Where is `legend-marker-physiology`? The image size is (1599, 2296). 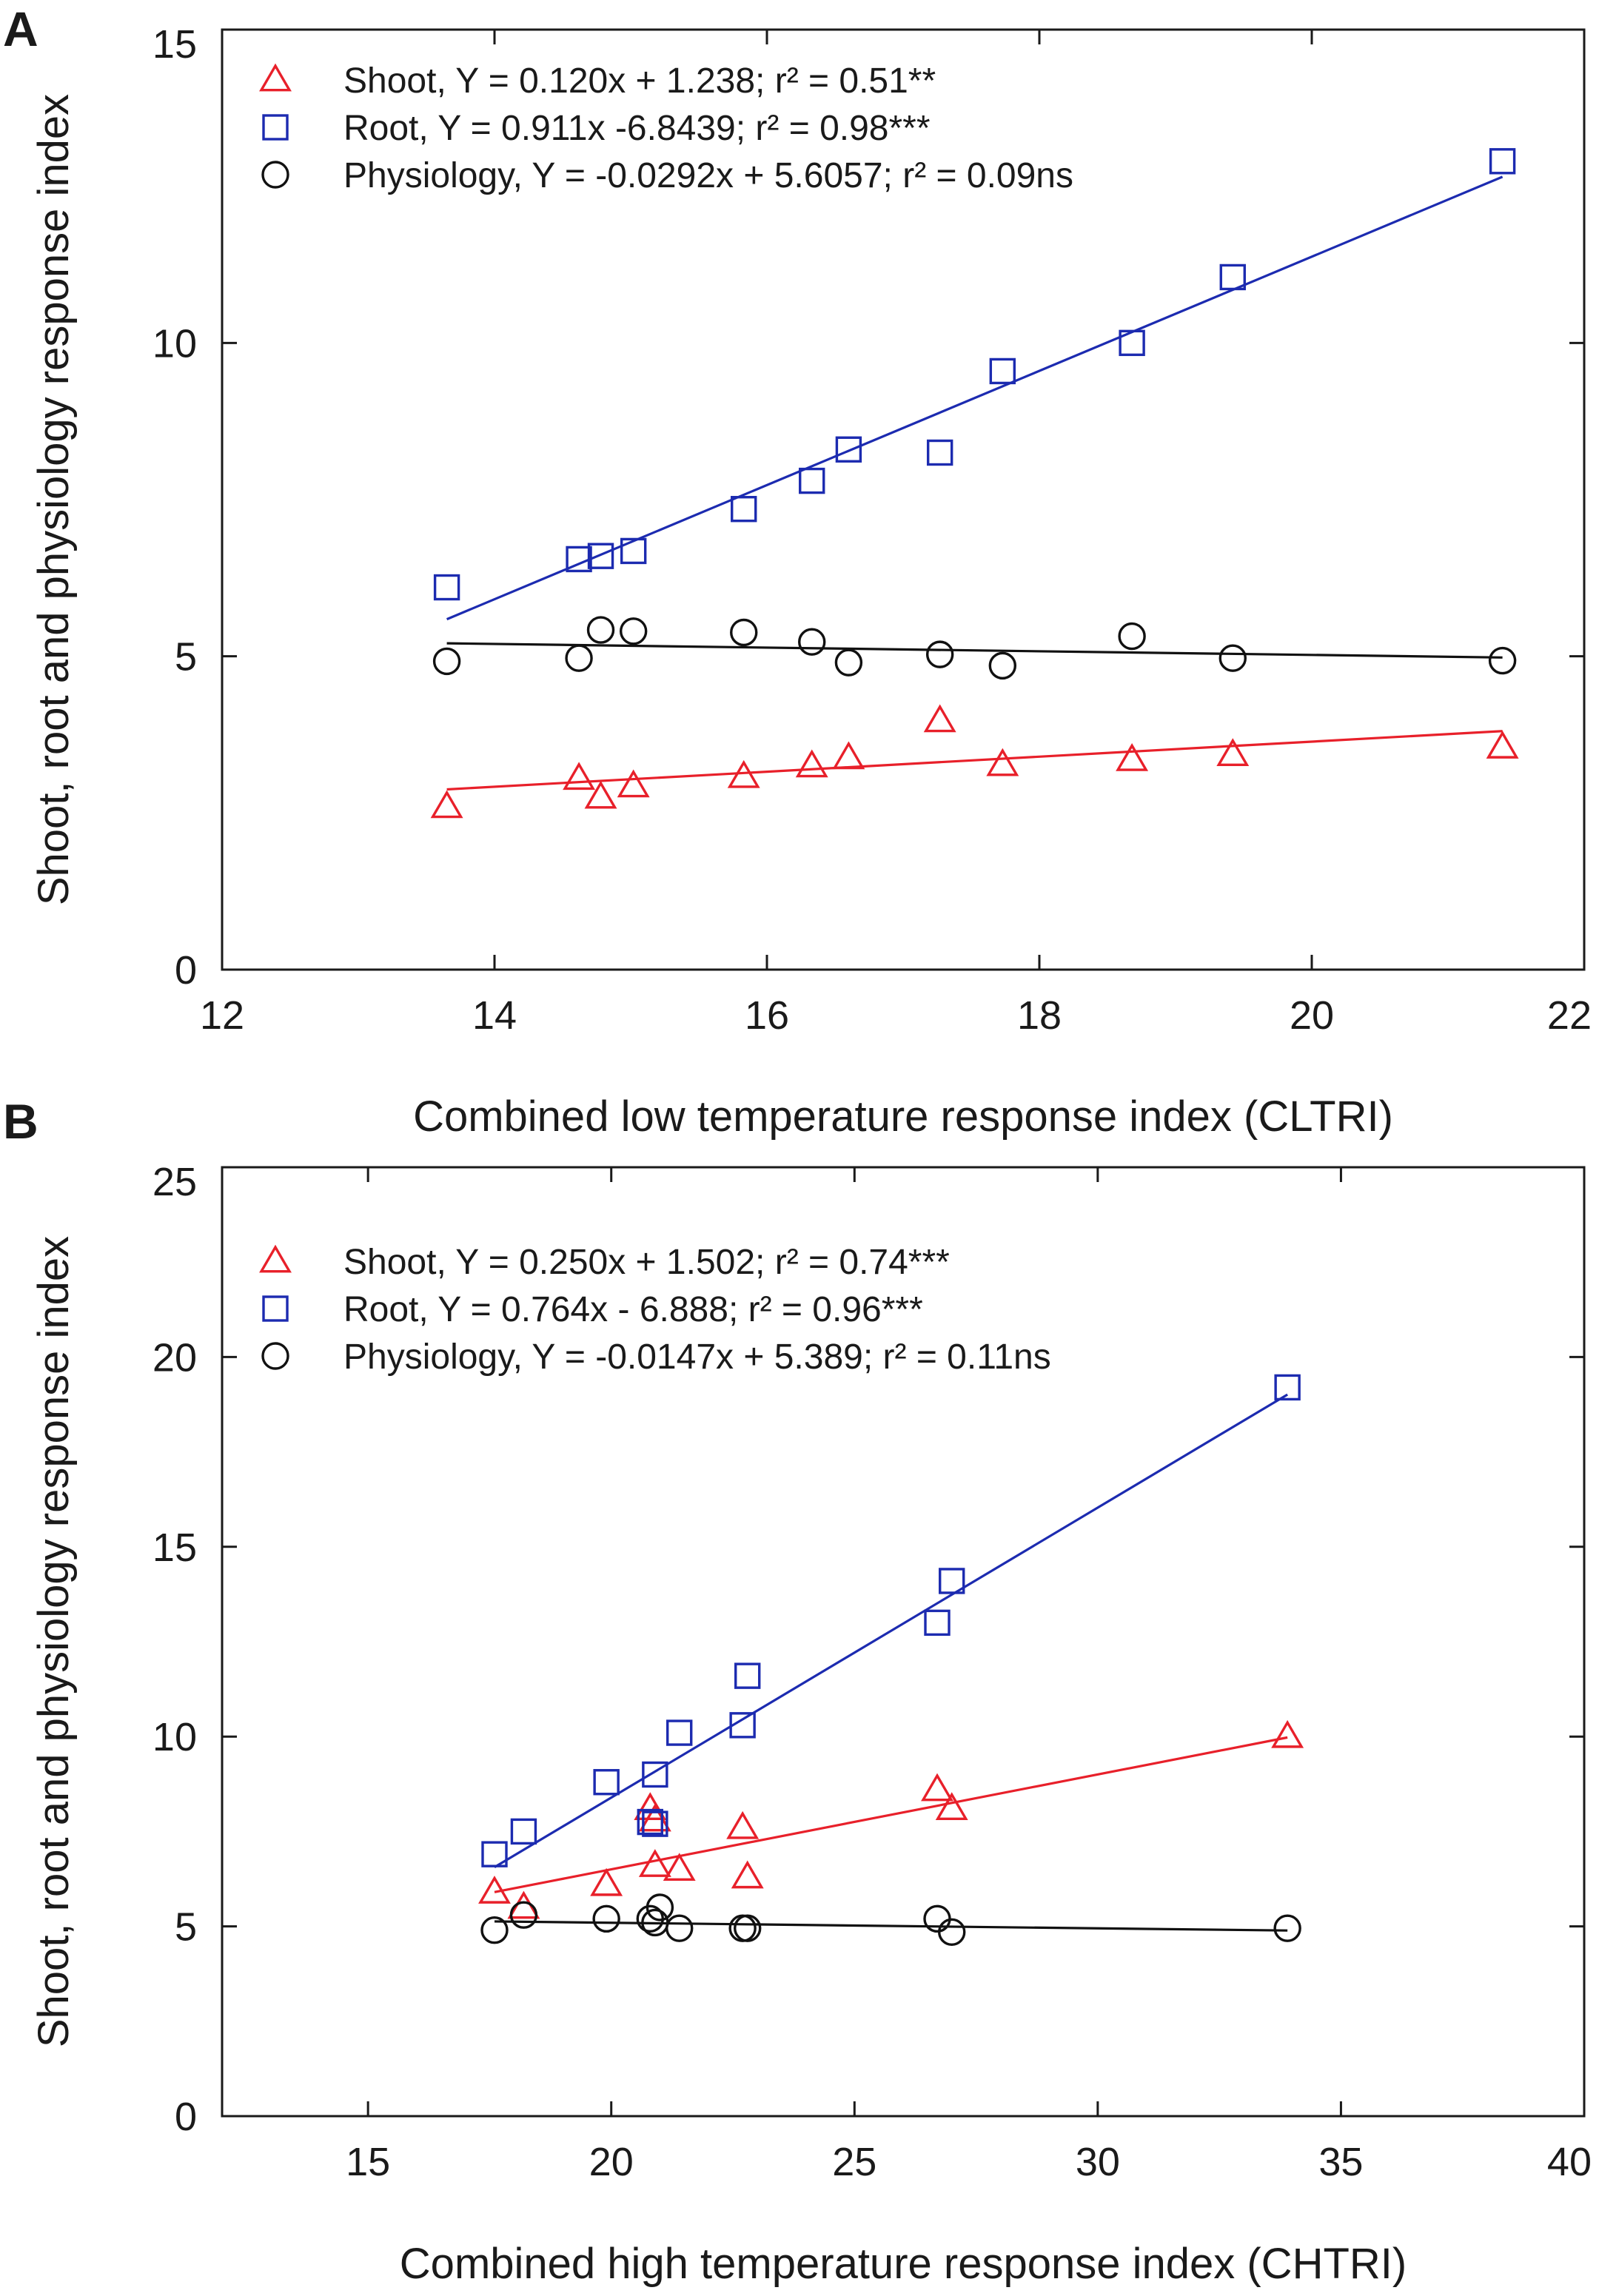 legend-marker-physiology is located at coordinates (275, 1356).